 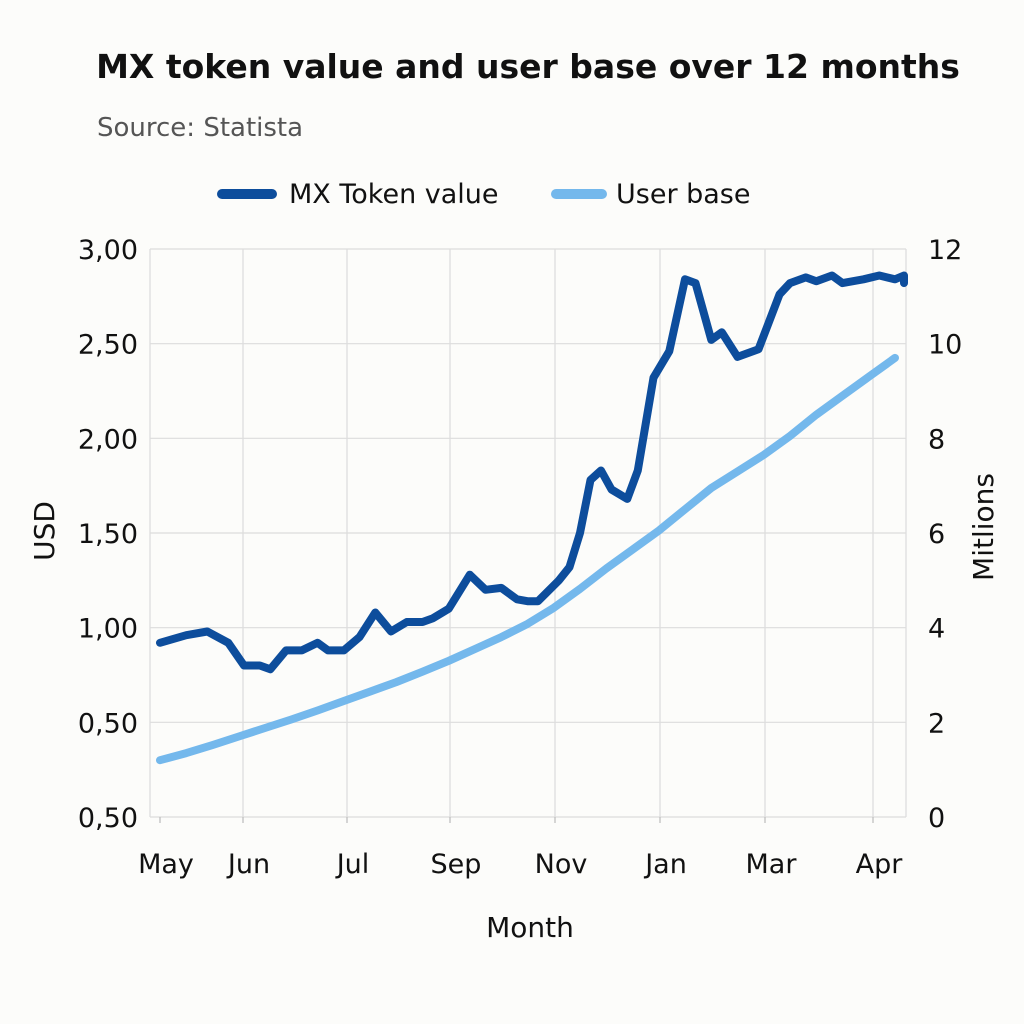 What do you see at coordinates (936, 439) in the screenshot?
I see `y-right-tick-label: 8` at bounding box center [936, 439].